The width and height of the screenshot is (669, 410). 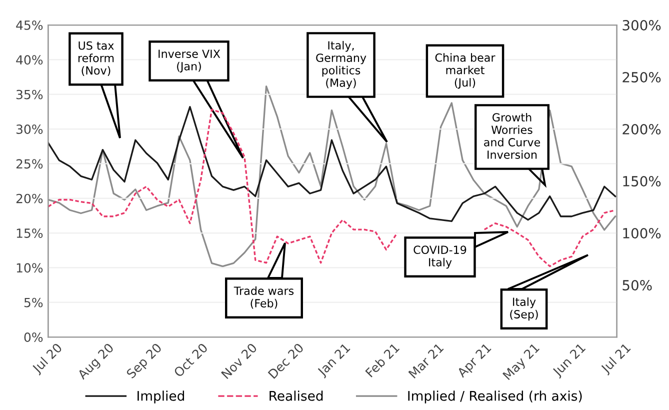 What do you see at coordinates (334, 360) in the screenshot?
I see `x-tick-label: Jan 21` at bounding box center [334, 360].